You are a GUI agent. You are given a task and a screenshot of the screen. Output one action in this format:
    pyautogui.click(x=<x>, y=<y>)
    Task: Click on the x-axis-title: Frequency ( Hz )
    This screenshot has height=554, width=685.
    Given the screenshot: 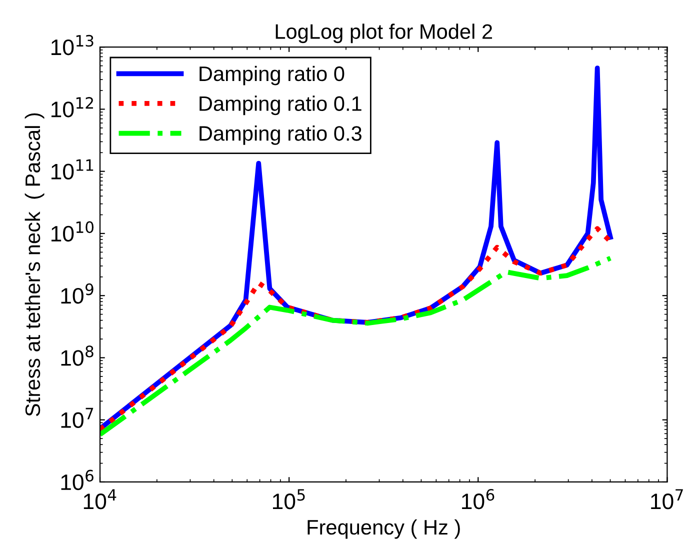 What is the action you would take?
    pyautogui.click(x=384, y=529)
    